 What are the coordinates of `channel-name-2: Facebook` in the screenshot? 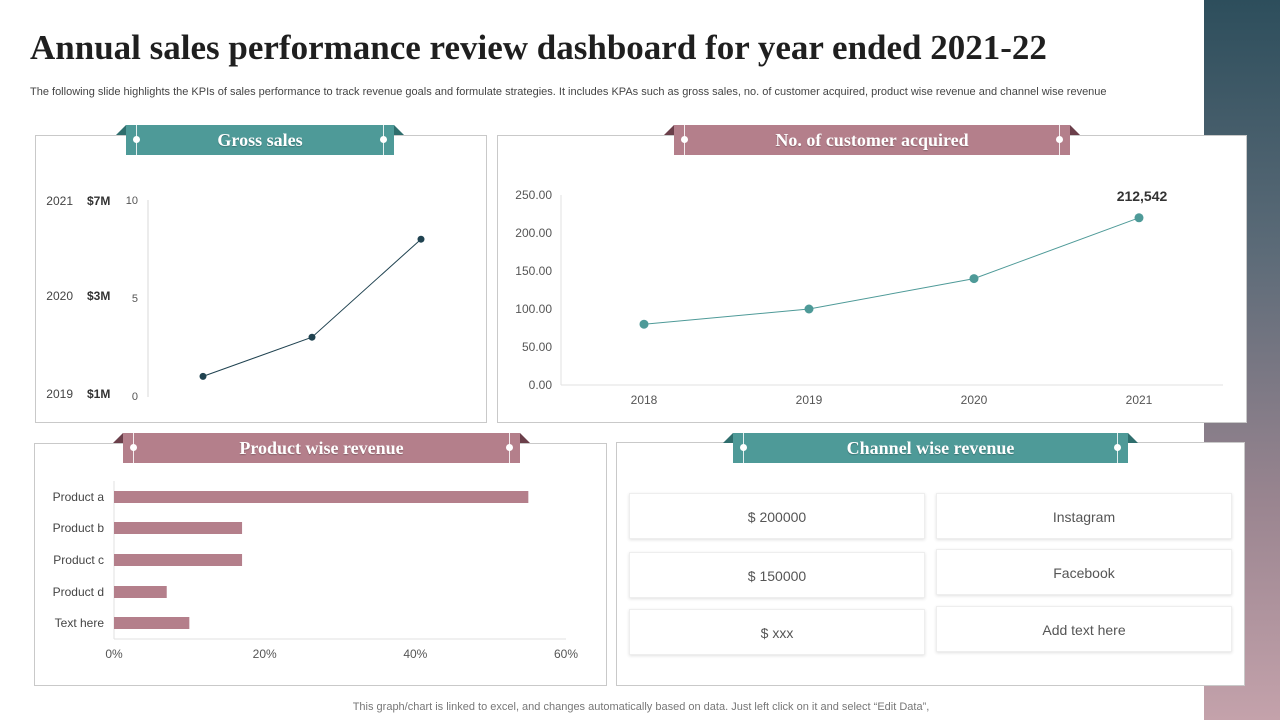 It's located at (1084, 572).